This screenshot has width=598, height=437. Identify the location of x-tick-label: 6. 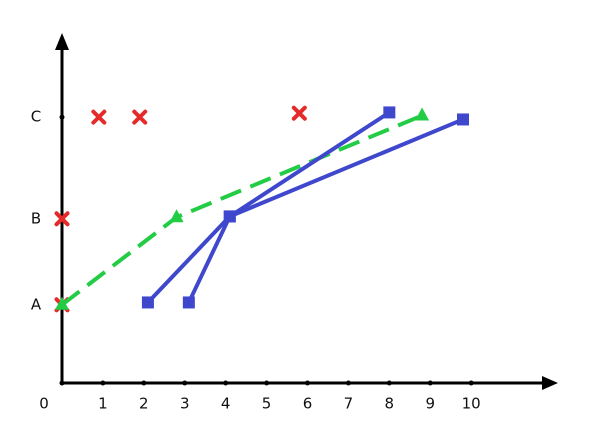
(308, 404).